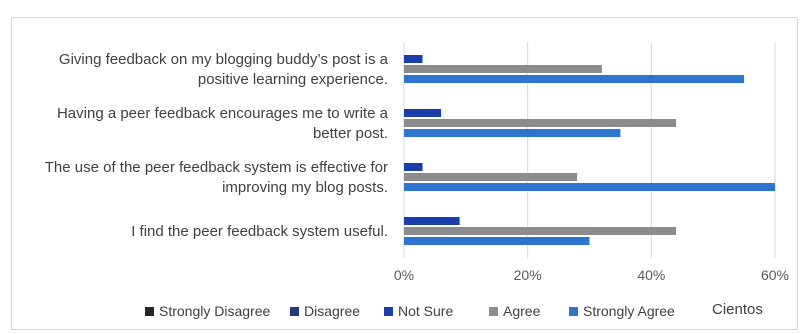 The width and height of the screenshot is (811, 334). What do you see at coordinates (591, 275) in the screenshot?
I see `x-tick-labels: 0% 20% 40% 60%` at bounding box center [591, 275].